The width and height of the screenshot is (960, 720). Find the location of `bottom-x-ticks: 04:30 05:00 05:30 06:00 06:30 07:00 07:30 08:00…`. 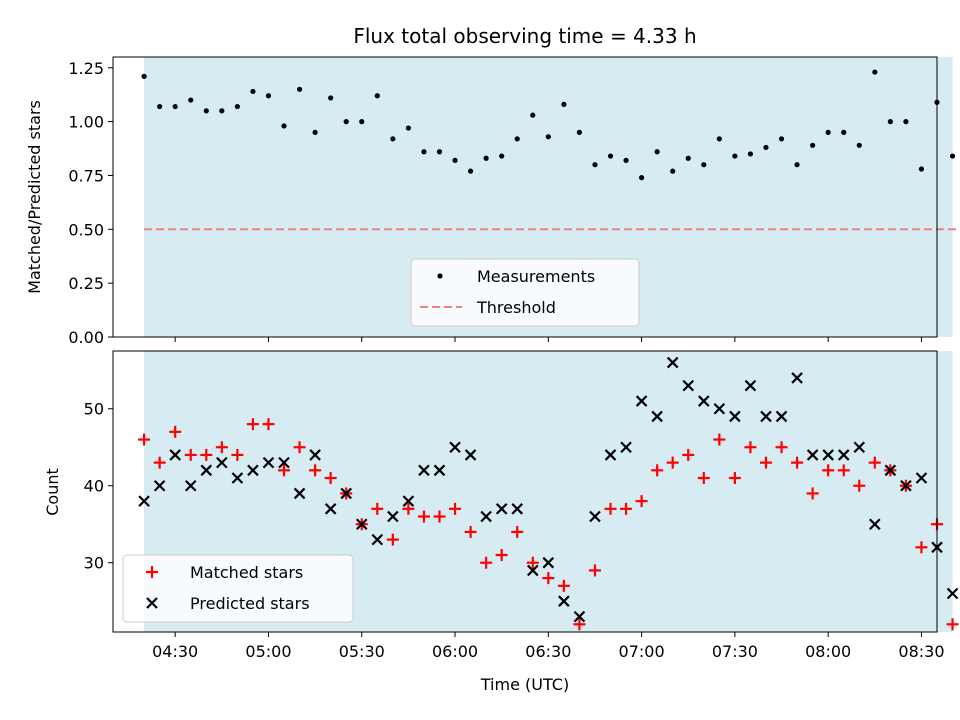

bottom-x-ticks: 04:30 05:00 05:30 06:00 06:30 07:00 07:30 08:00… is located at coordinates (548, 646).